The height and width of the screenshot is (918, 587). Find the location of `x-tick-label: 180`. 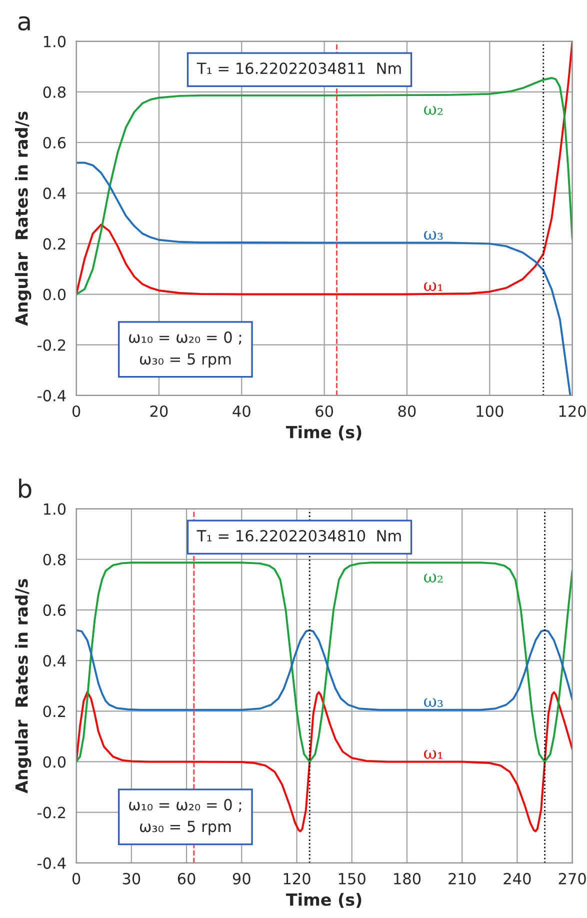

x-tick-label: 180 is located at coordinates (407, 878).